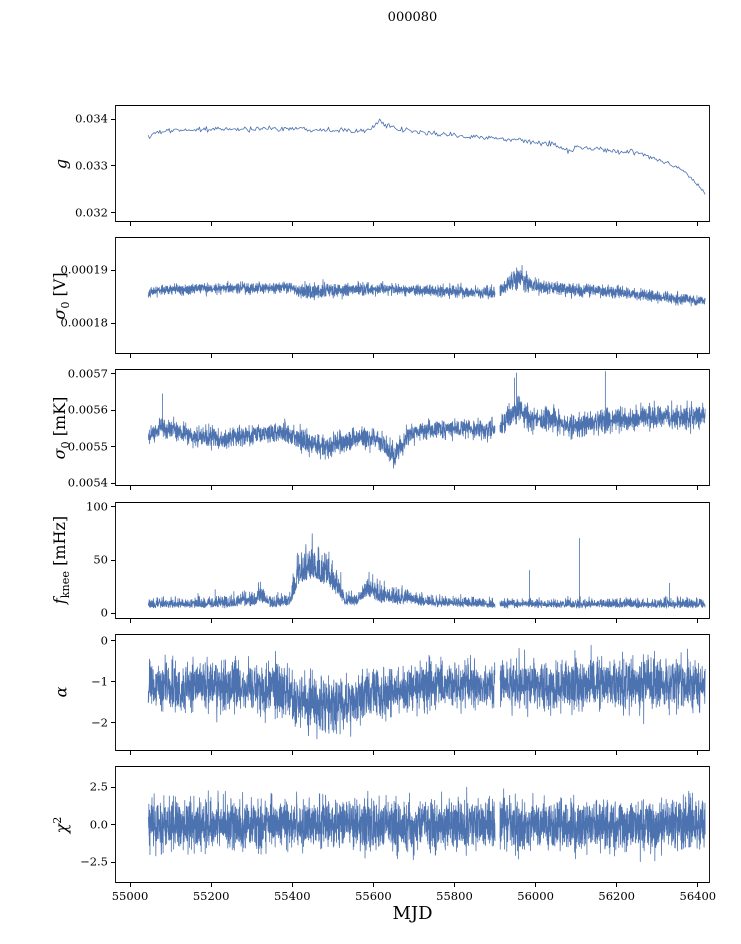  I want to click on y-axis-label-box: α, so click(61, 692).